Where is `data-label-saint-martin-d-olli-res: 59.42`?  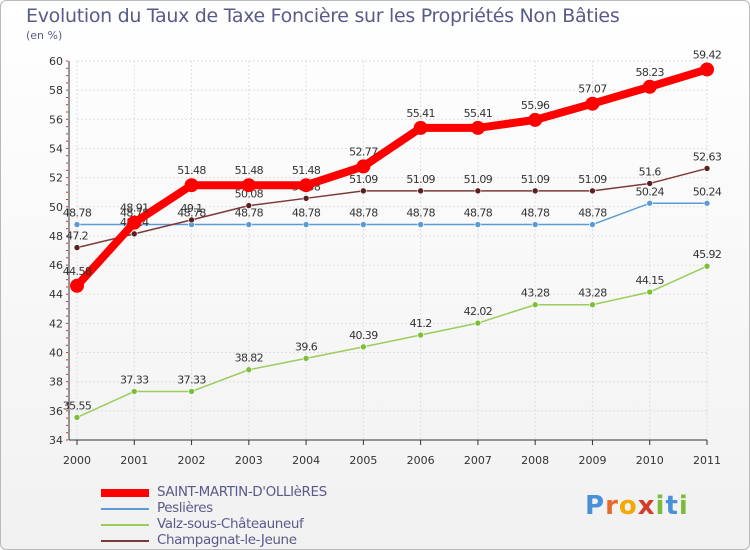
data-label-saint-martin-d-olli-res: 59.42 is located at coordinates (707, 54).